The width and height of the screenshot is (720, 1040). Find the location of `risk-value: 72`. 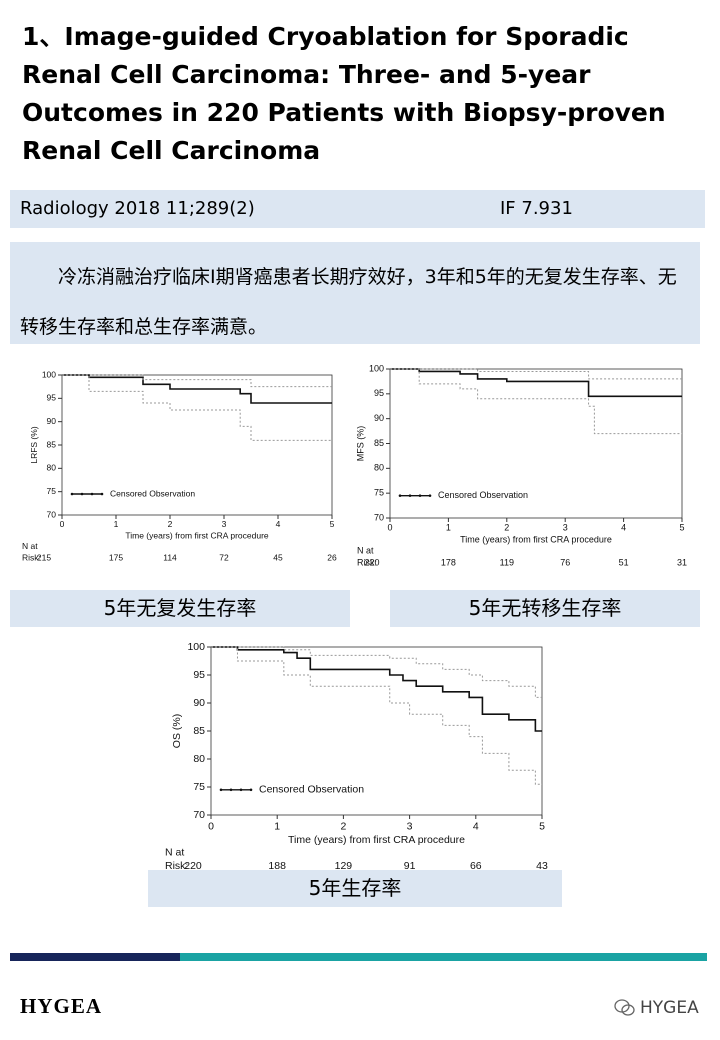

risk-value: 72 is located at coordinates (224, 557).